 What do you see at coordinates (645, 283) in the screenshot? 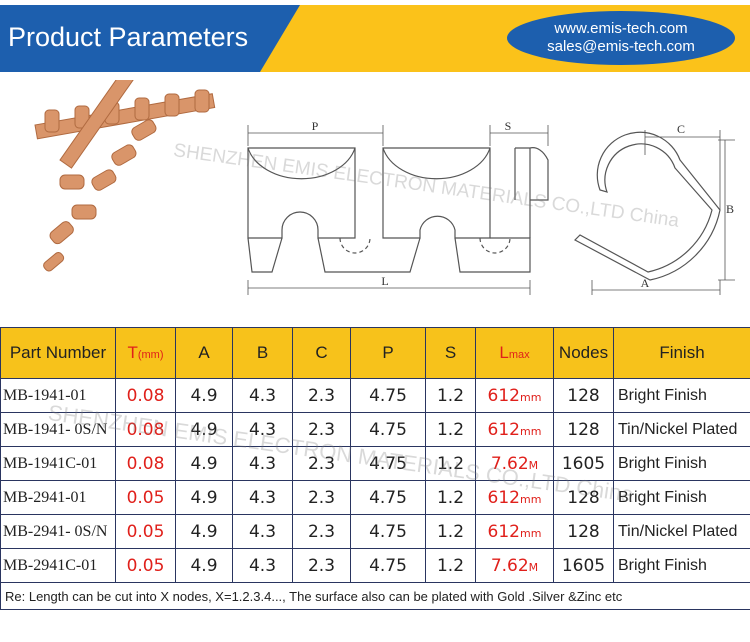
I see `dim-label: A` at bounding box center [645, 283].